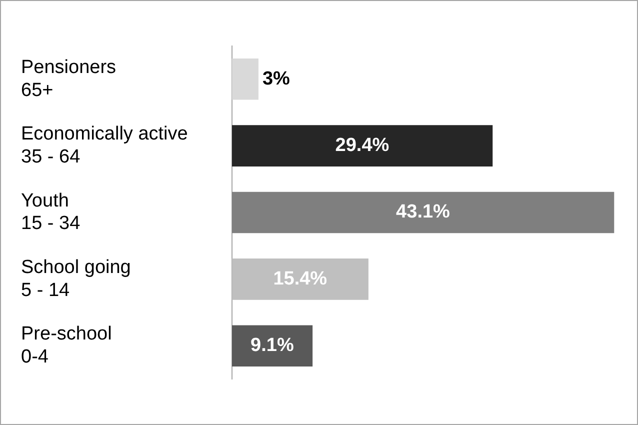 This screenshot has height=425, width=638. Describe the element at coordinates (66, 346) in the screenshot. I see `y-tick-label: Pre-school 0-4` at that location.